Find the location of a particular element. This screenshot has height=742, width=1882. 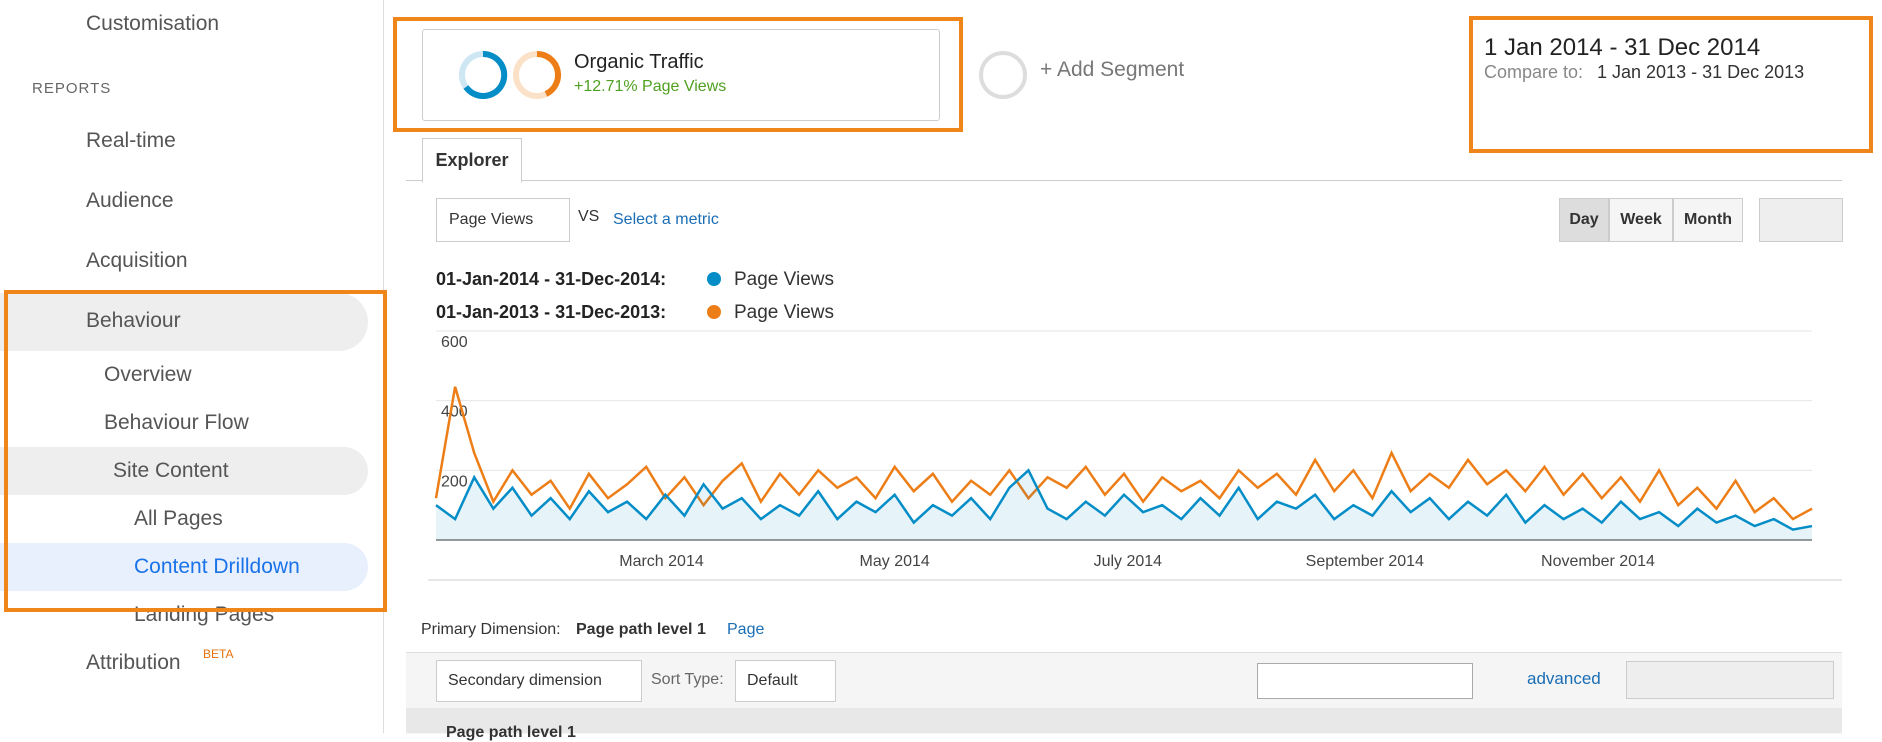

metric-select: Page Views is located at coordinates (503, 220).